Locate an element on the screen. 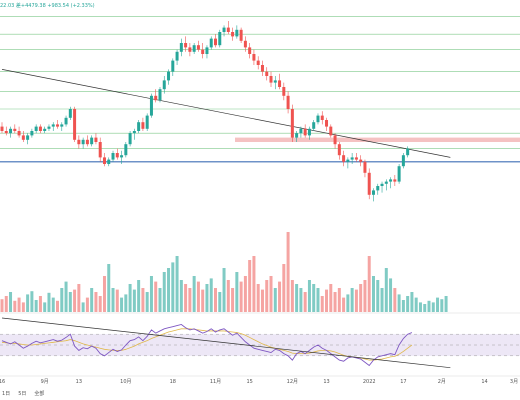 The height and width of the screenshot is (400, 520). rsi-trendline is located at coordinates (226, 343).